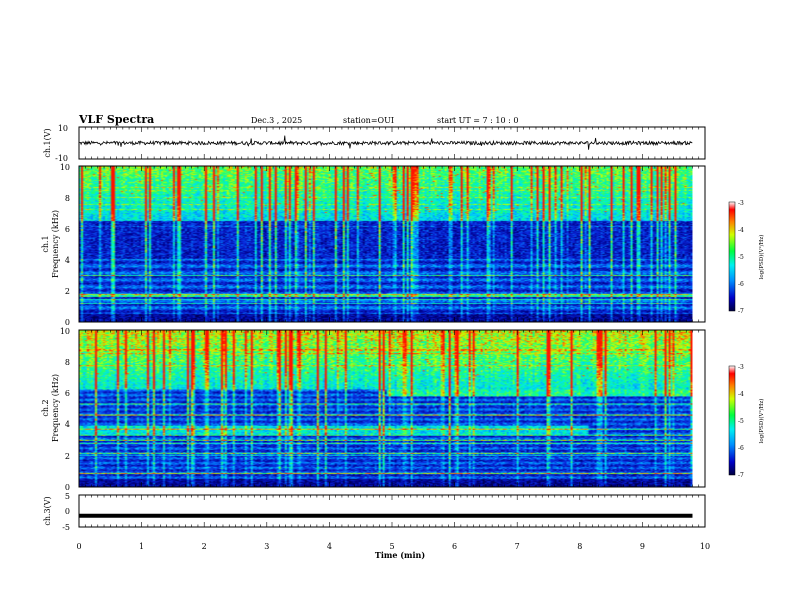 This screenshot has height=612, width=792. I want to click on start-time-label: start UT = 7 : 10 : 0, so click(477, 120).